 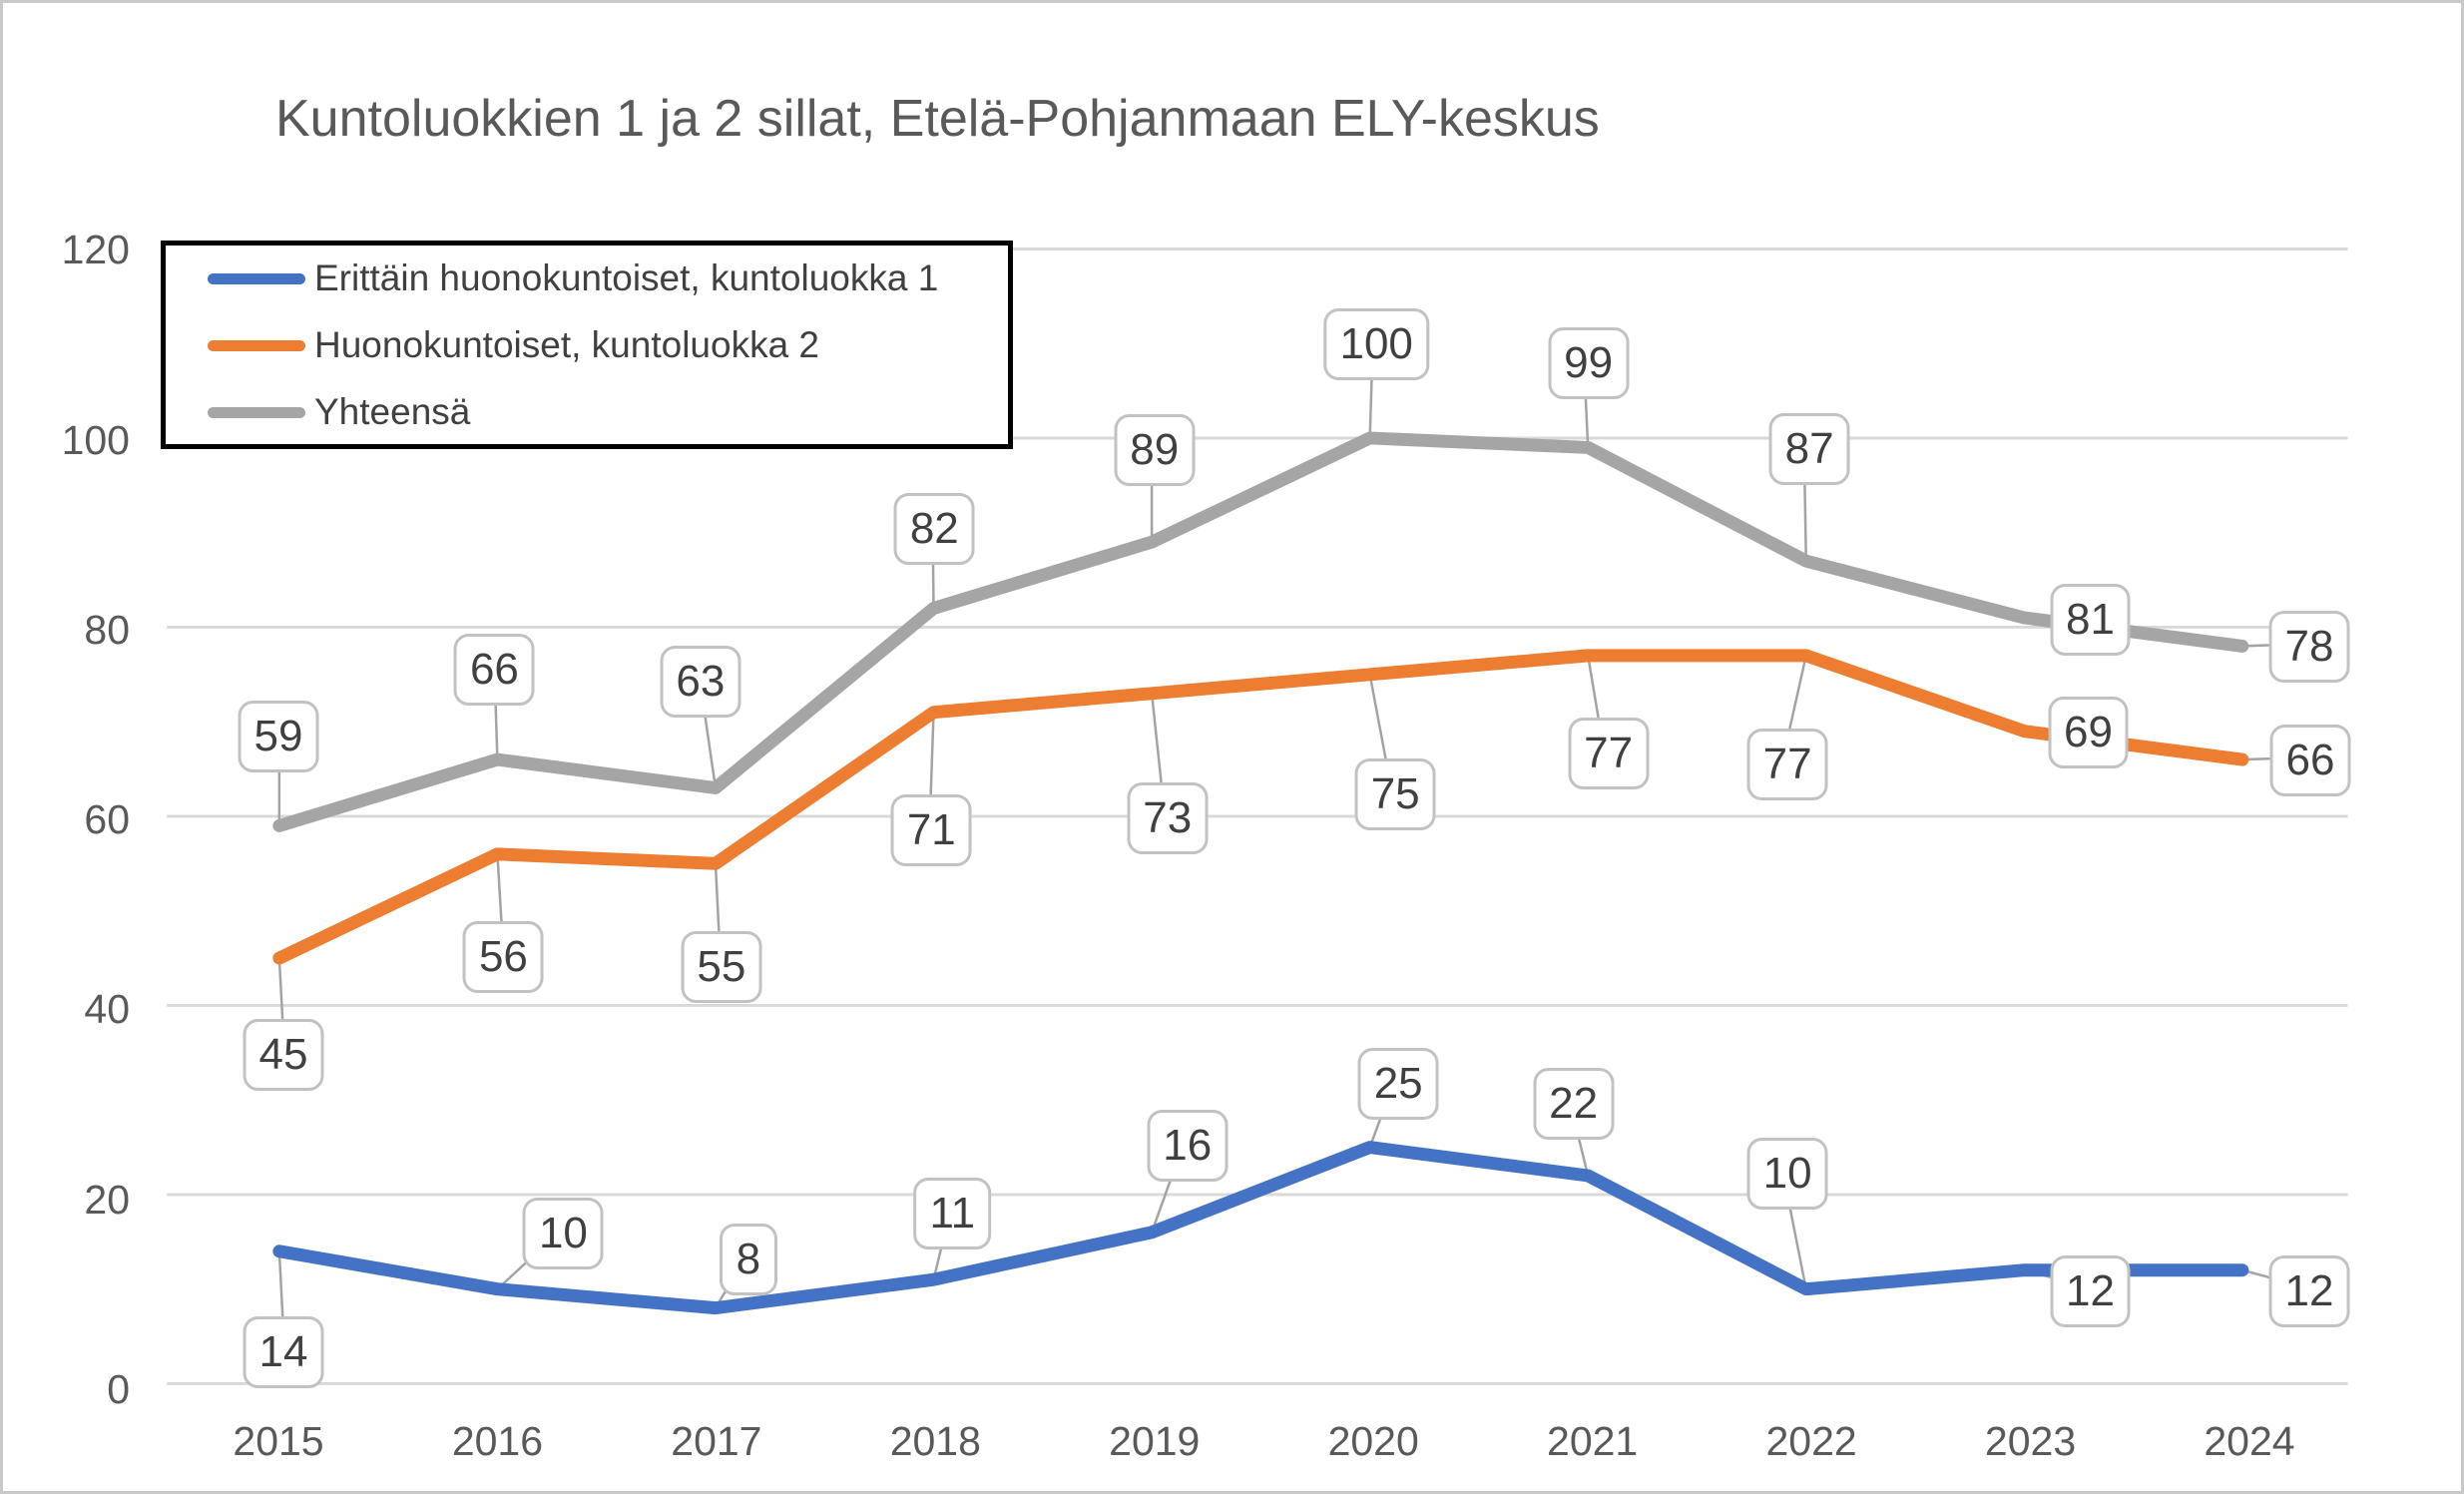 What do you see at coordinates (748, 1259) in the screenshot?
I see `data-label-callout: 8` at bounding box center [748, 1259].